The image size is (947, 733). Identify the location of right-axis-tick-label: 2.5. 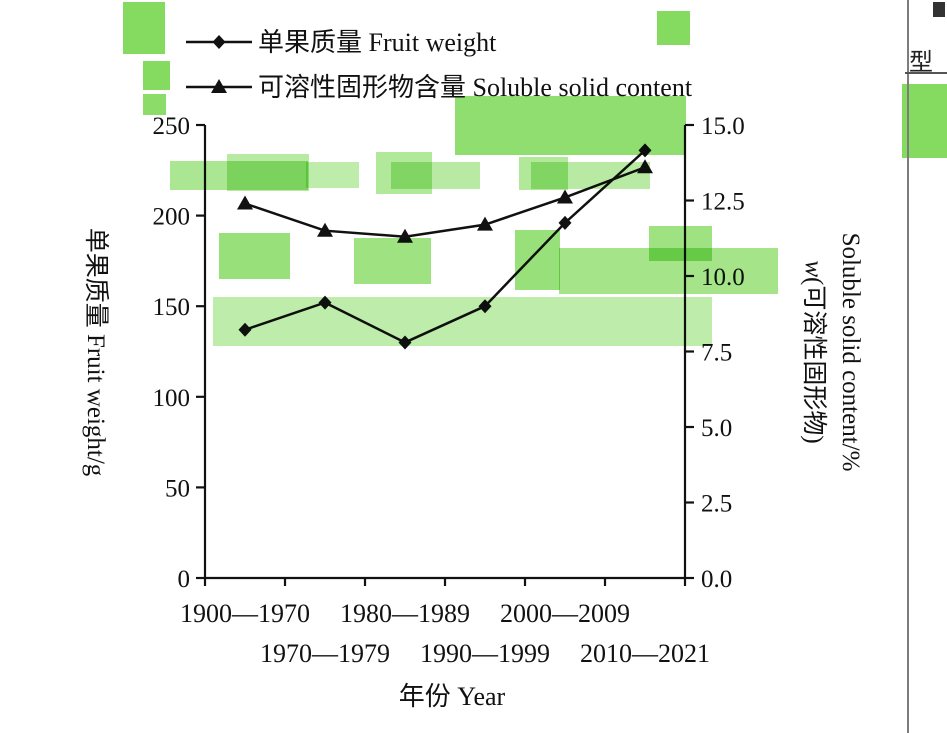
(716, 504).